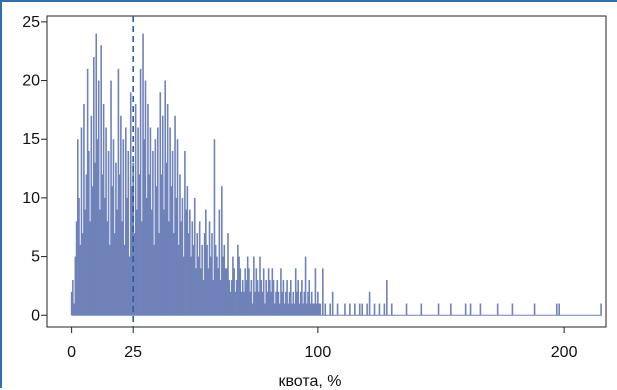 Image resolution: width=617 pixels, height=390 pixels. Describe the element at coordinates (31, 198) in the screenshot. I see `y-tick-label: 10` at that location.